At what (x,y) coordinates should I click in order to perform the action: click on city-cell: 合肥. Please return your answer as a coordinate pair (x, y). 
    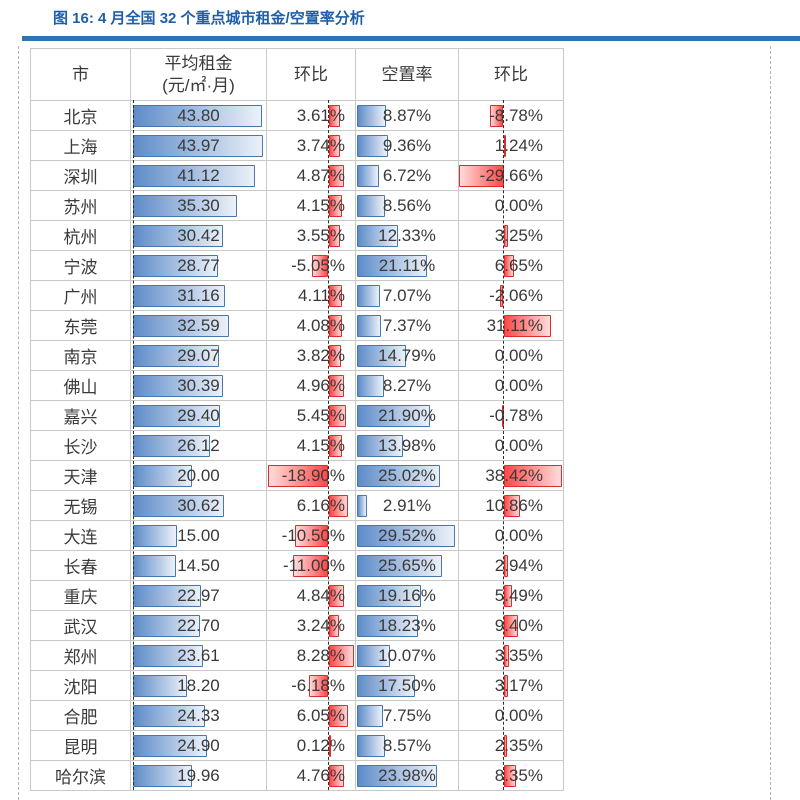
    Looking at the image, I should click on (80, 715).